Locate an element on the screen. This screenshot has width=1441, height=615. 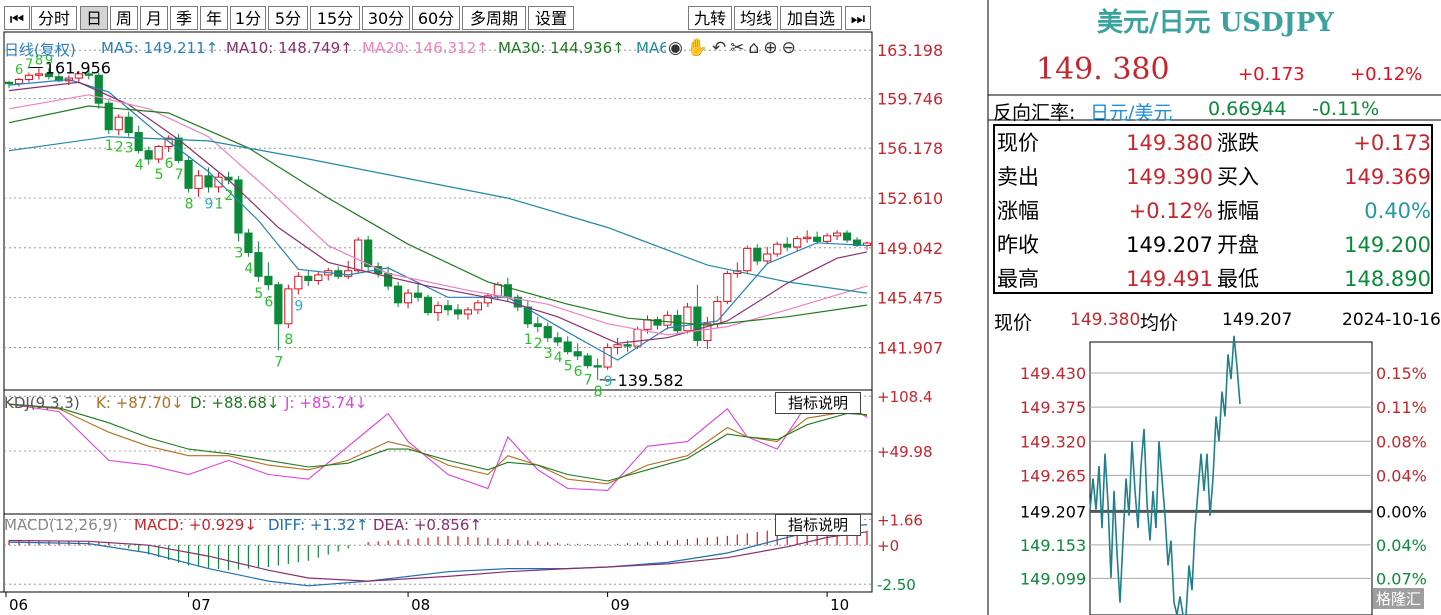
quote-label: 涨跌 is located at coordinates (1238, 143).